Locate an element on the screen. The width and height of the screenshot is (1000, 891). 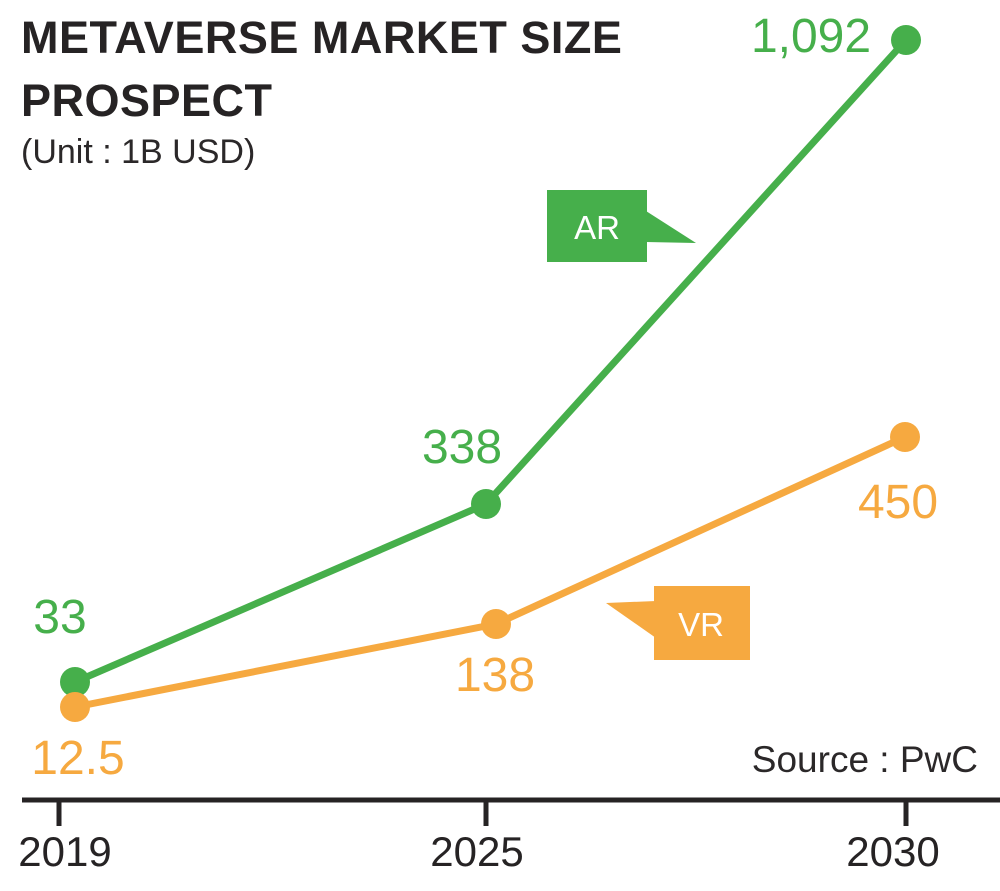
ar-value-label-2019: 33 is located at coordinates (59, 617).